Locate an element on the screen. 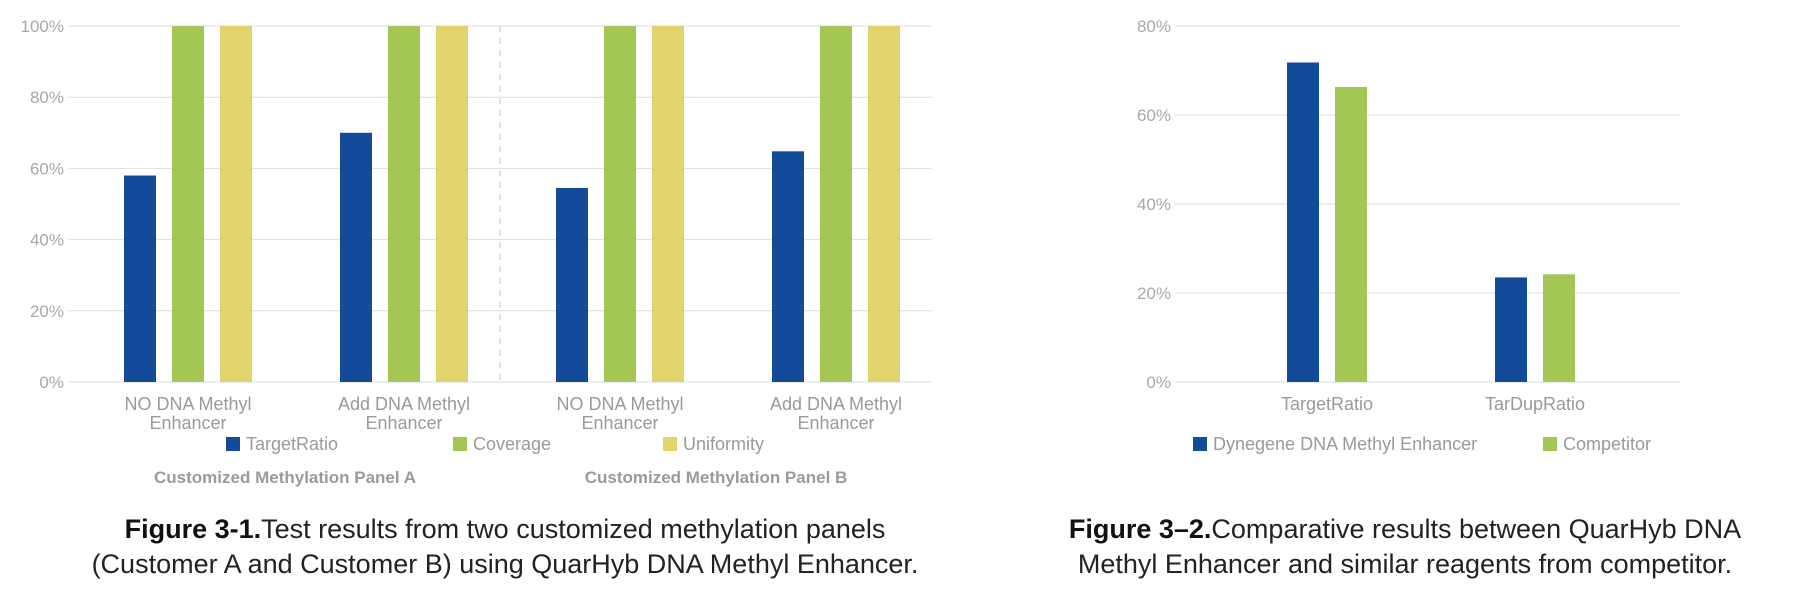 The width and height of the screenshot is (1806, 608). chart2-ytick-label-3: 60% is located at coordinates (1154, 115).